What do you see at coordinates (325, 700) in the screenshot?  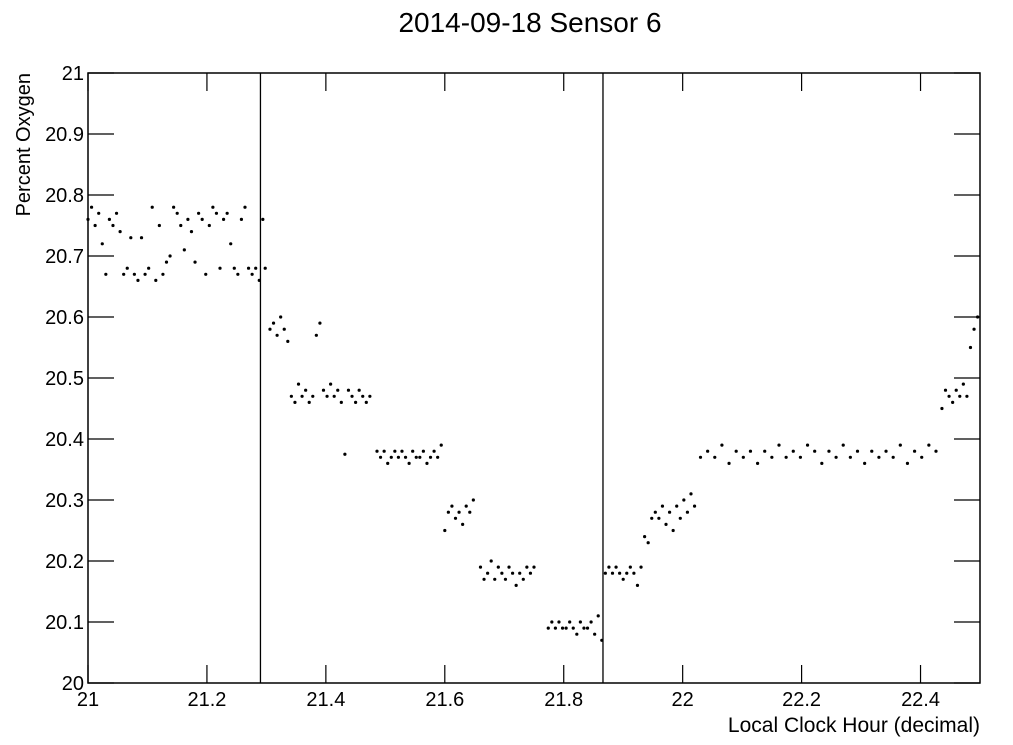 I see `x-tick-label: 21.4` at bounding box center [325, 700].